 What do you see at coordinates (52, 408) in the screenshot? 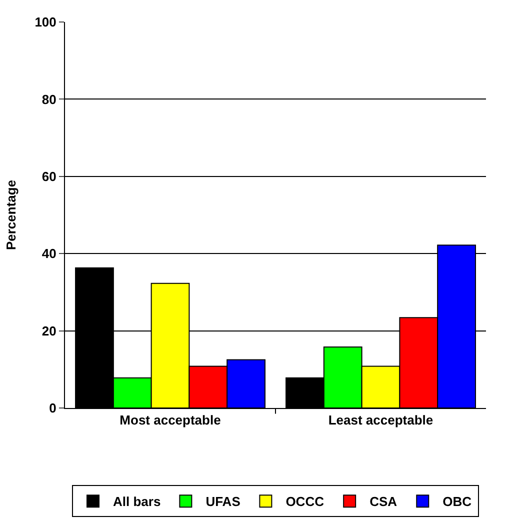
I see `y-tick-label: 0` at bounding box center [52, 408].